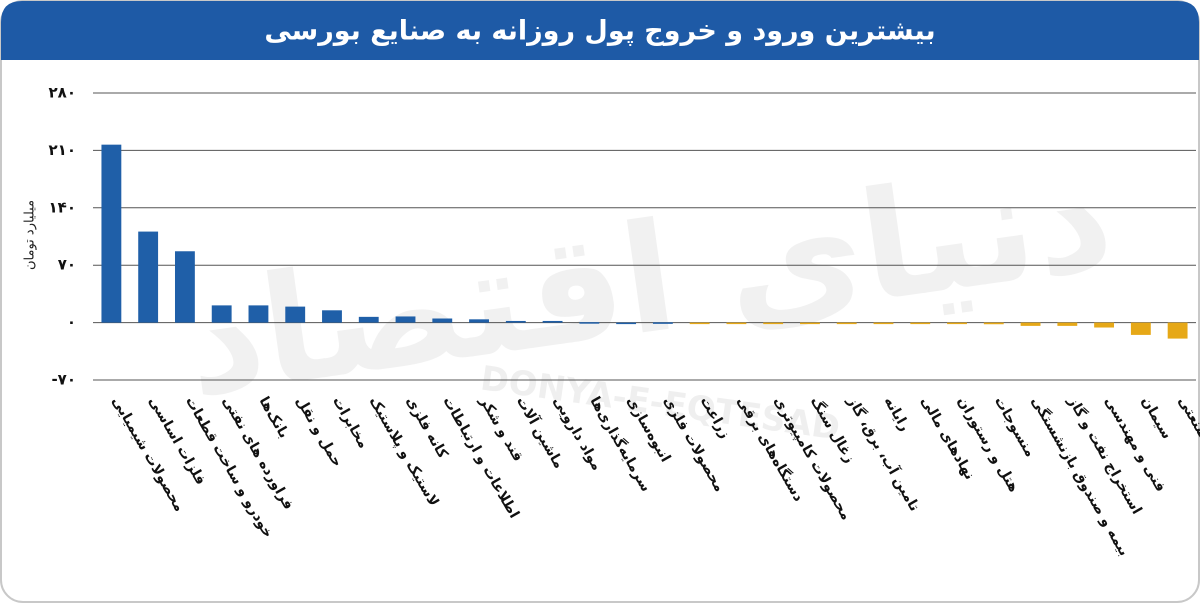  Describe the element at coordinates (62, 207) in the screenshot. I see `y-tick-label: ۱۴۰` at that location.